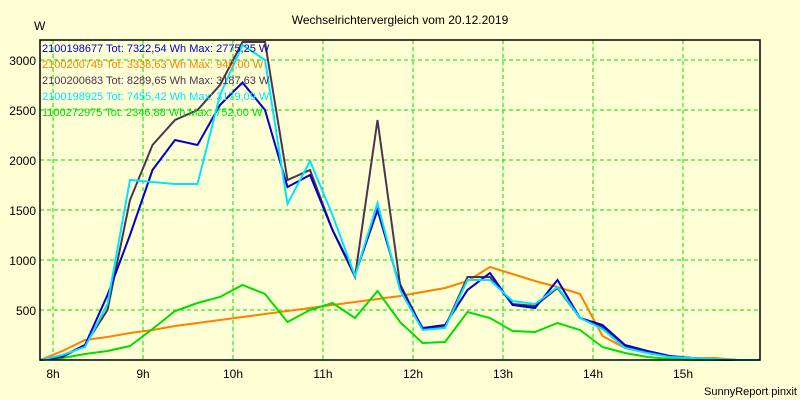 This screenshot has height=400, width=800. Describe the element at coordinates (52, 374) in the screenshot. I see `x-tick-label: 8h` at that location.